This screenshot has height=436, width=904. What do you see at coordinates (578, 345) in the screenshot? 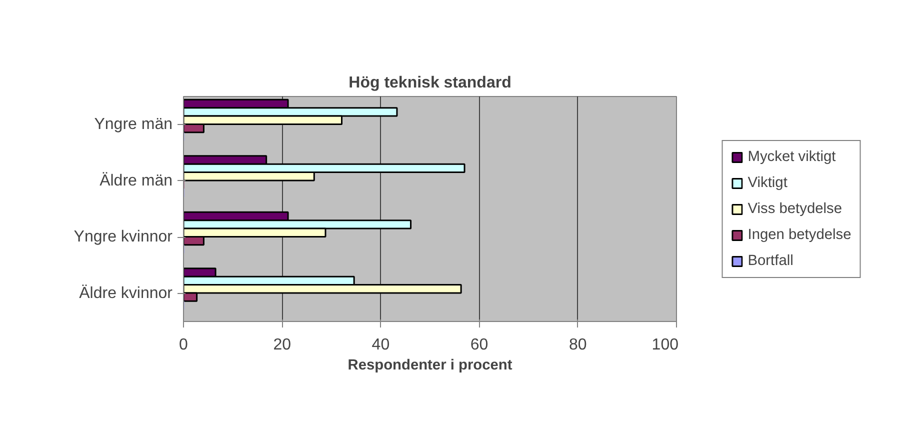
I see `x-tick-label: 80` at bounding box center [578, 345].